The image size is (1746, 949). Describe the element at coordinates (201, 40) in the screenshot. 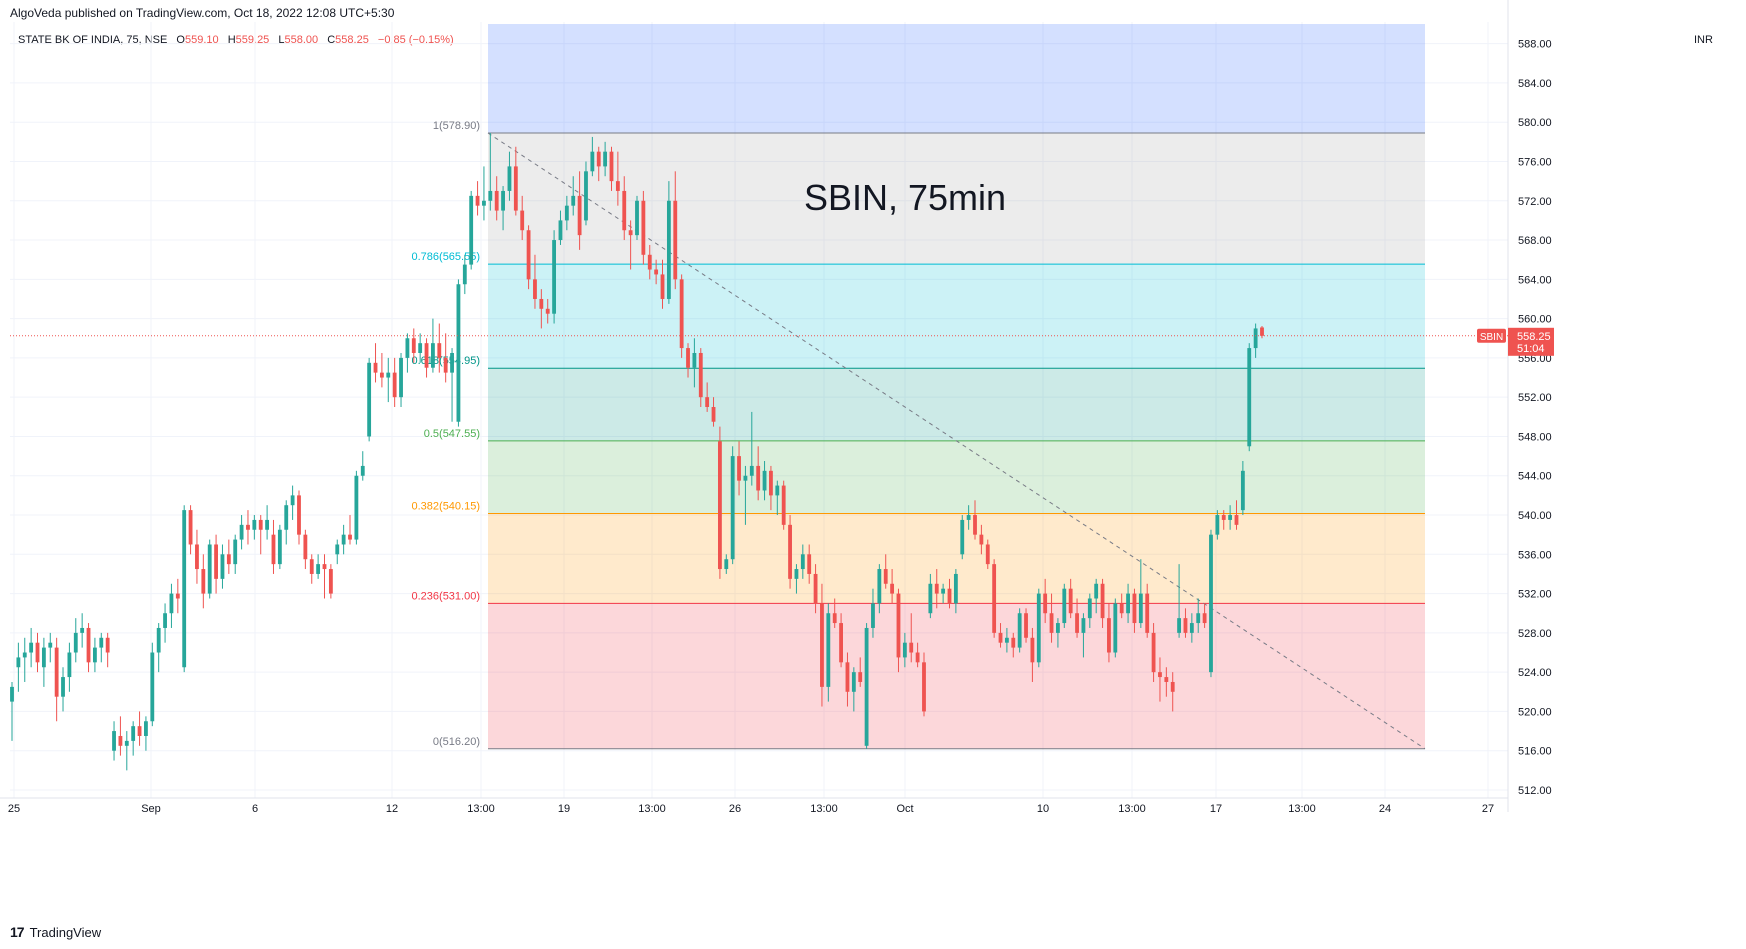

I see `legend-open-value: 559.10` at that location.